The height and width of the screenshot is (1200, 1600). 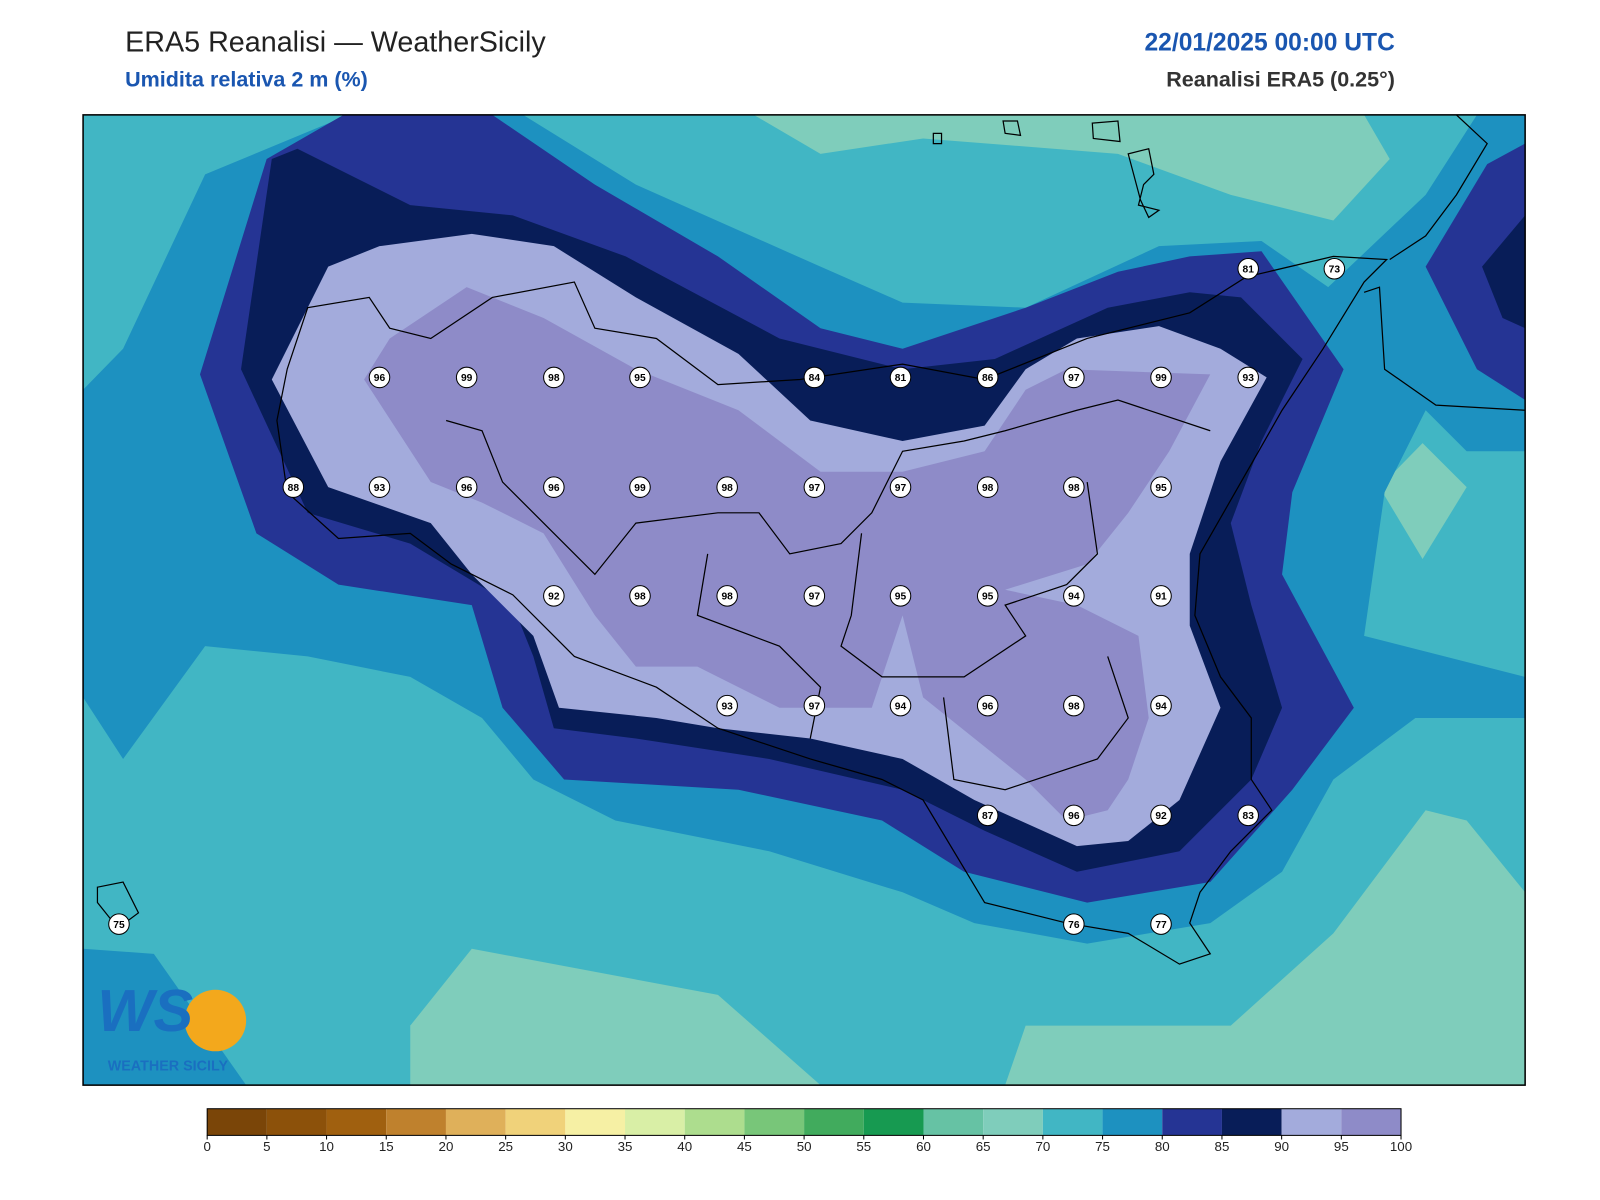 What do you see at coordinates (246, 80) in the screenshot?
I see `subtitle: Umidita relativa 2 m (%)` at bounding box center [246, 80].